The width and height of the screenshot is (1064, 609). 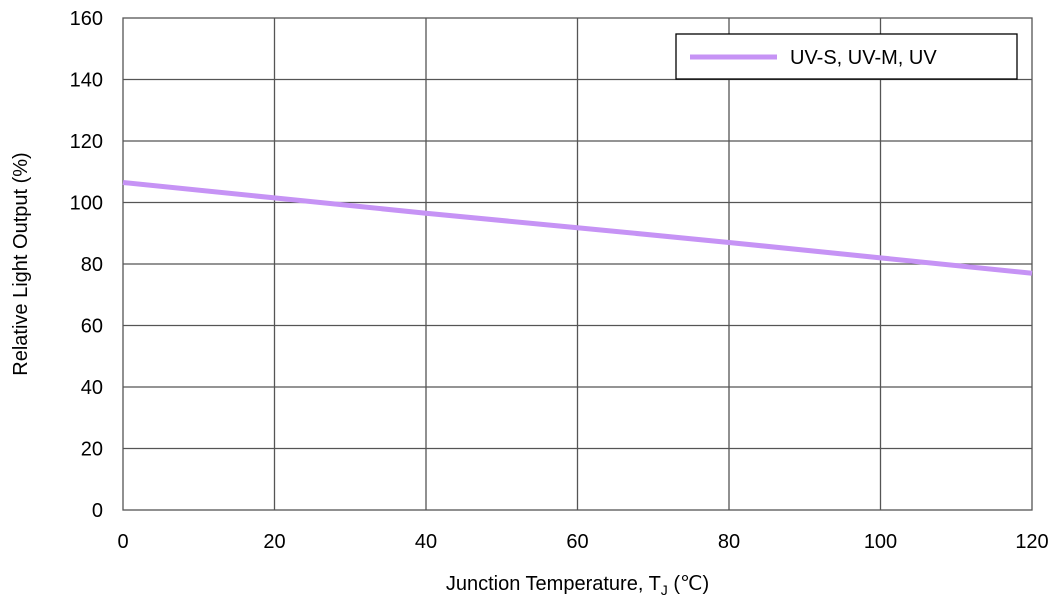 What do you see at coordinates (880, 542) in the screenshot?
I see `x-tick-label: 100` at bounding box center [880, 542].